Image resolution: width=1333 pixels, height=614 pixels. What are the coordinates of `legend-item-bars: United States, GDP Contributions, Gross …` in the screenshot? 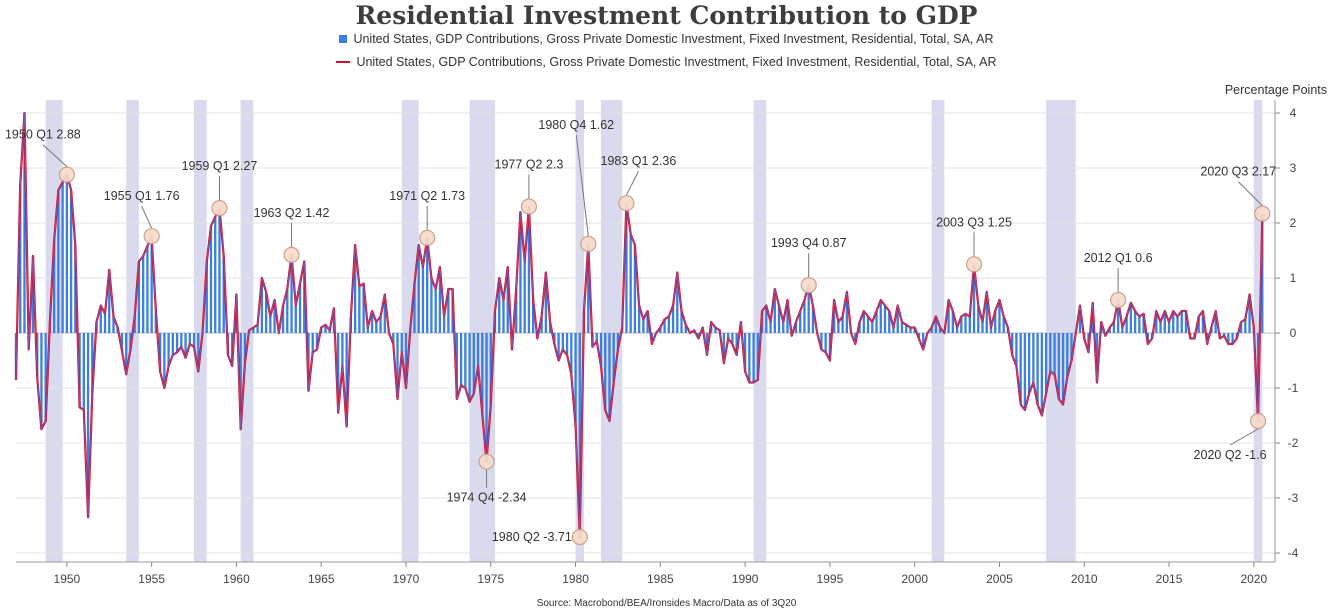 It's located at (666, 39).